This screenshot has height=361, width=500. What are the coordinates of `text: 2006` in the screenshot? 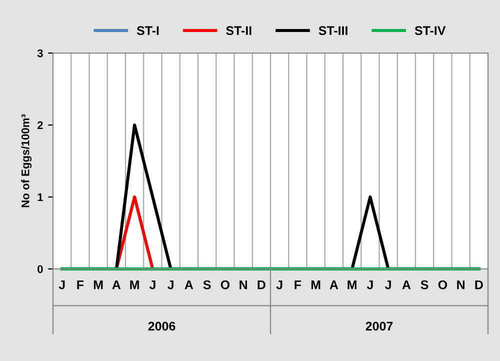 It's located at (162, 326).